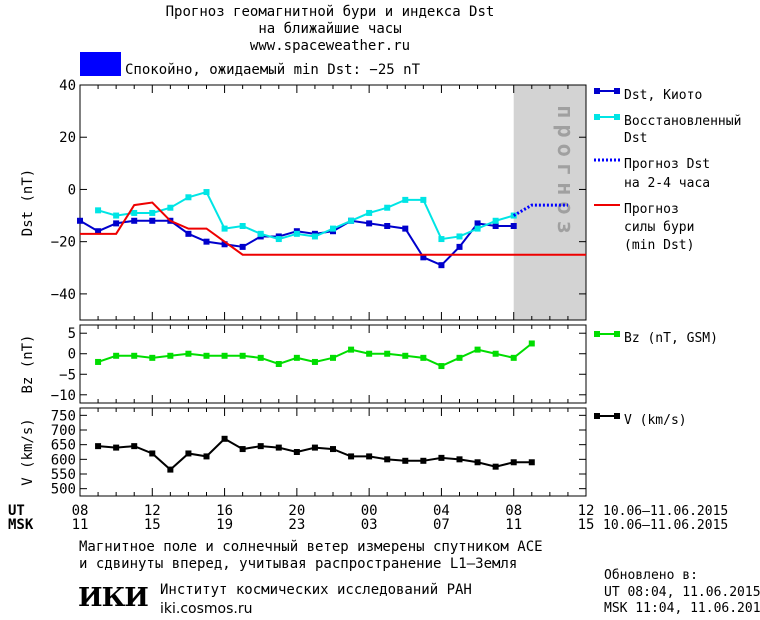 The height and width of the screenshot is (620, 760). Describe the element at coordinates (330, 29) in the screenshot. I see `chart-title-line2: на ближайшие часы` at that location.